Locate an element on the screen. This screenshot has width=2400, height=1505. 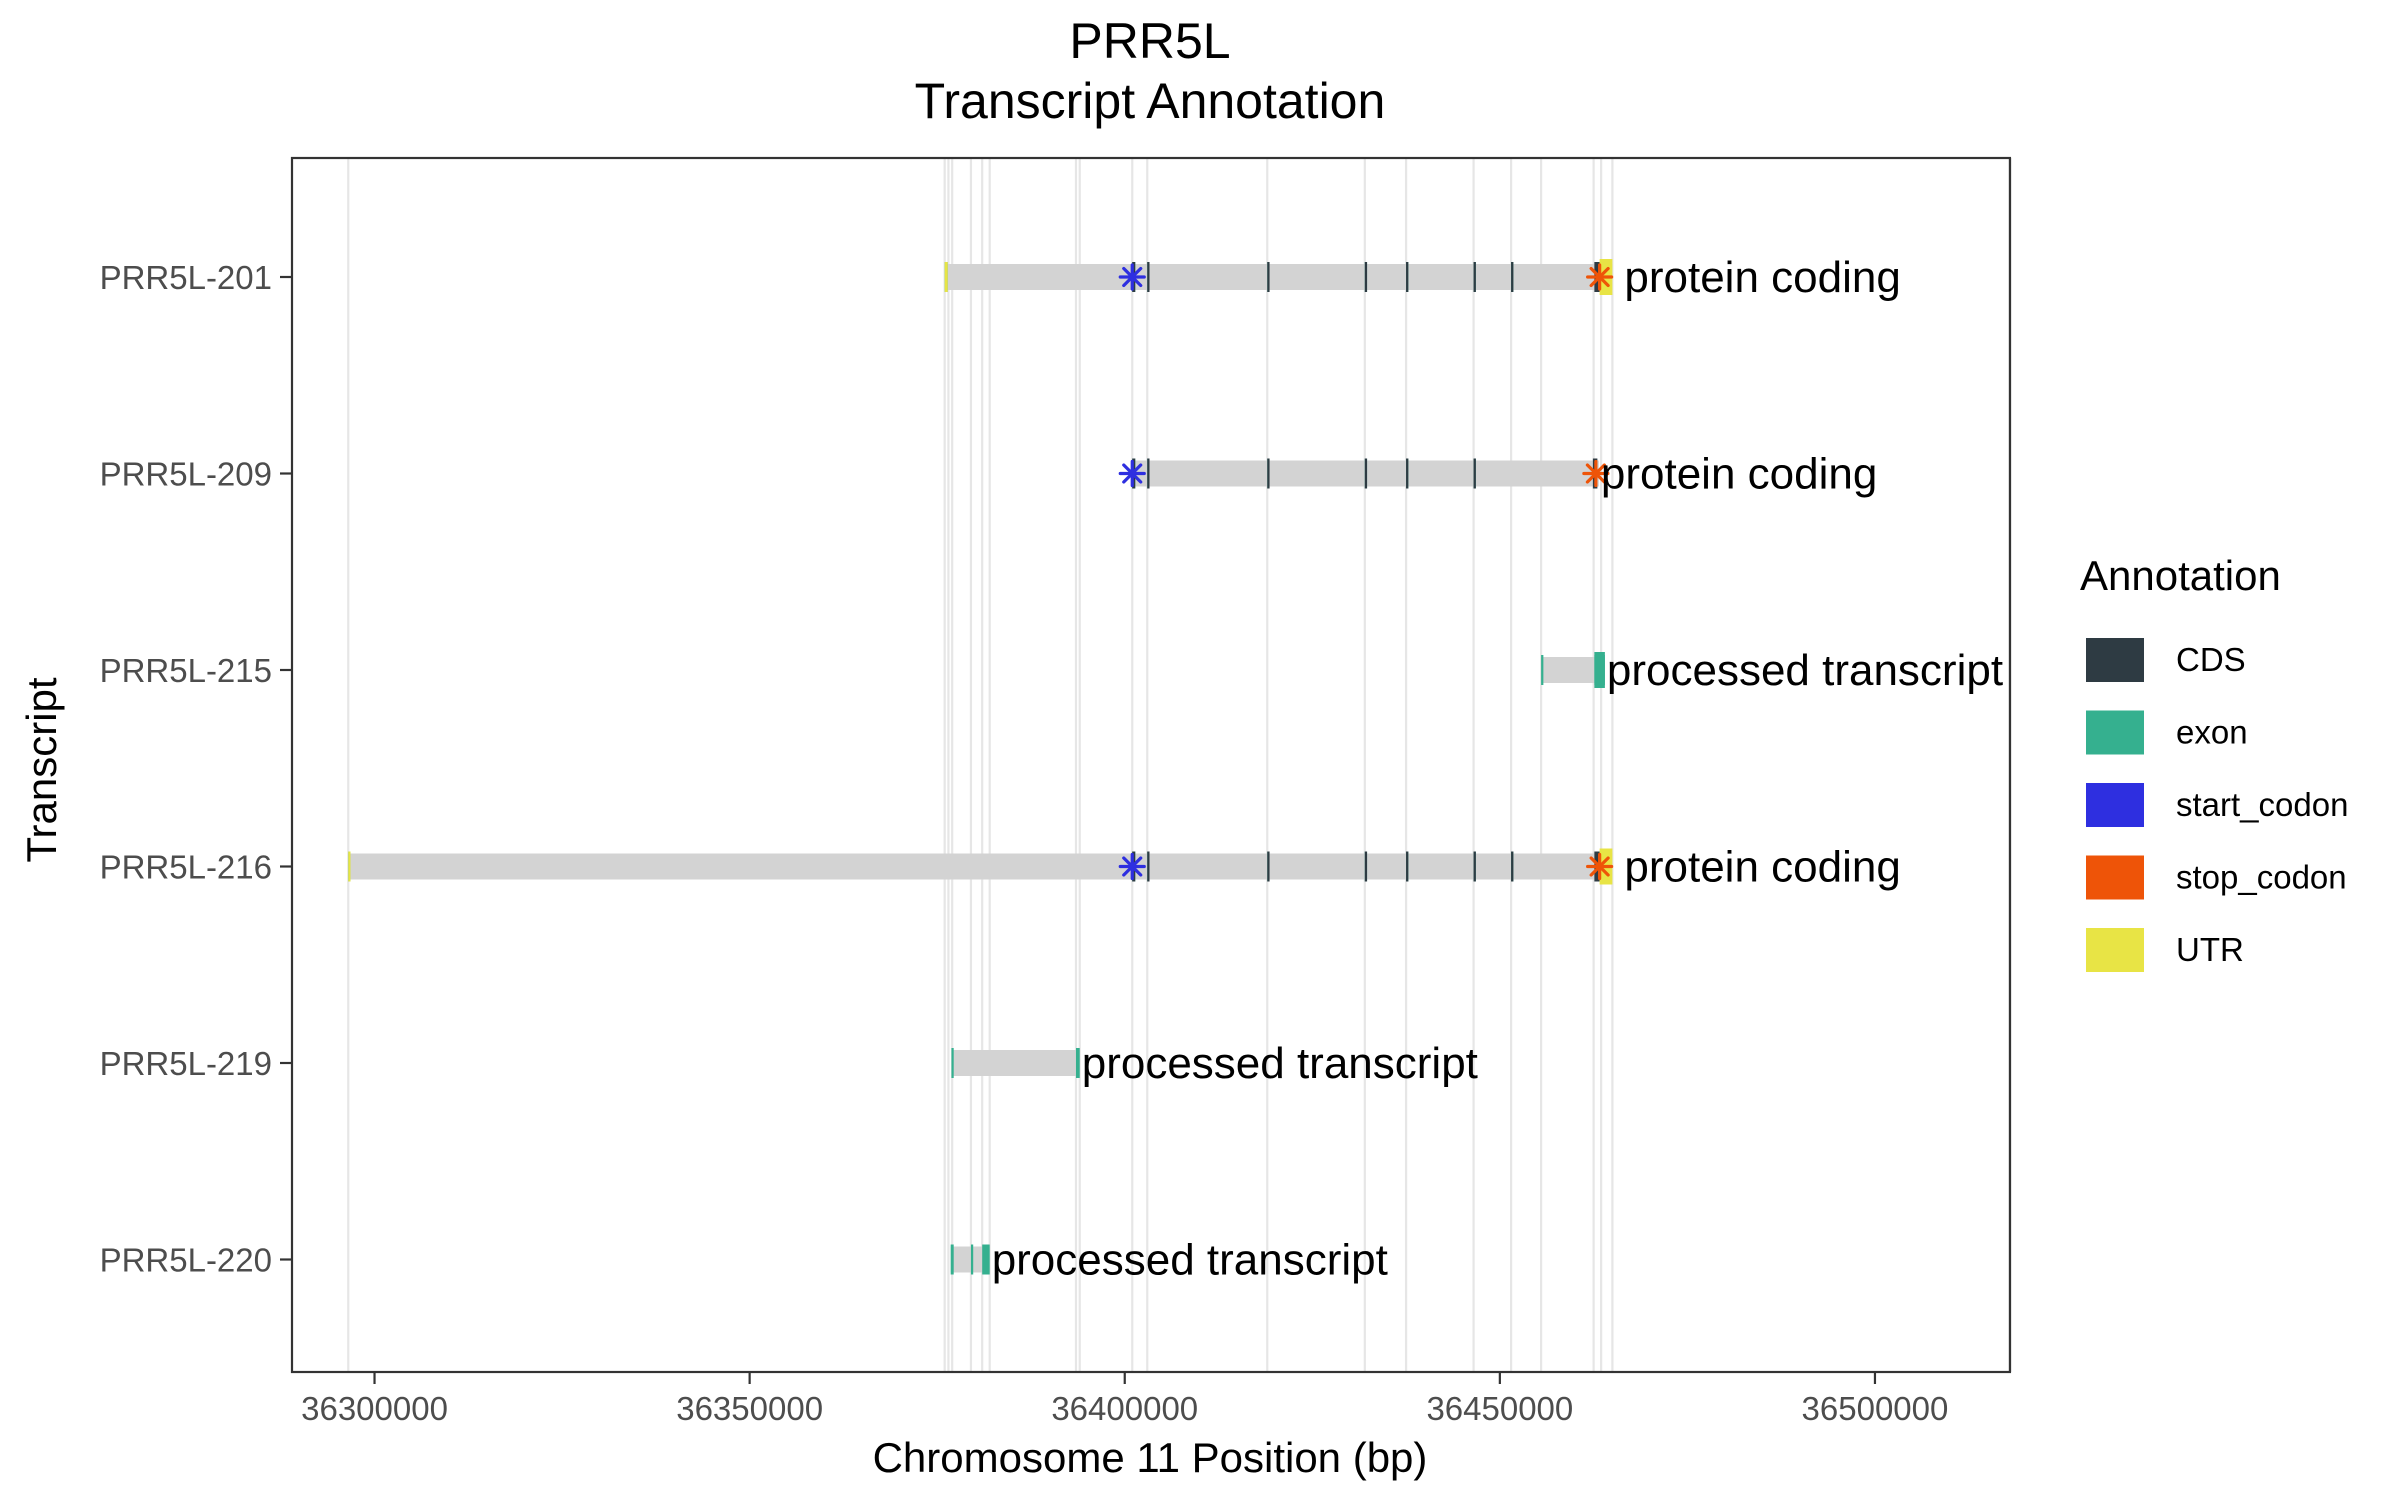
y-tick-label: PRR5L-201 is located at coordinates (186, 277).